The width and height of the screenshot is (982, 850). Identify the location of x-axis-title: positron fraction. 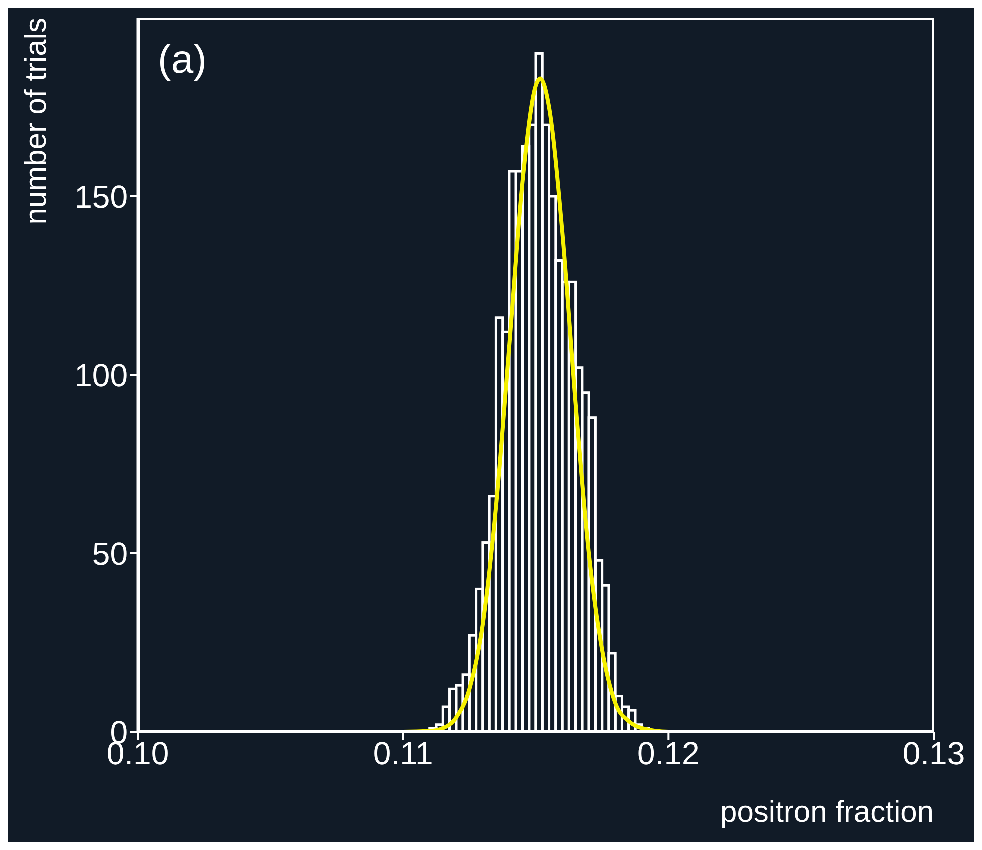
(827, 812).